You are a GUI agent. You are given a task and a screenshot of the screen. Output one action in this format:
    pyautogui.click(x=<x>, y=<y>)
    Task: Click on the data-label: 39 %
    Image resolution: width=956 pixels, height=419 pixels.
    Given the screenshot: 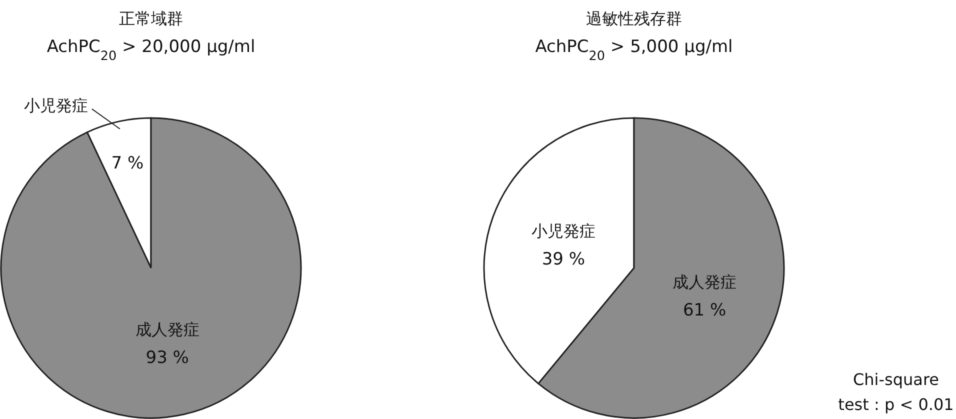 What is the action you would take?
    pyautogui.click(x=564, y=260)
    